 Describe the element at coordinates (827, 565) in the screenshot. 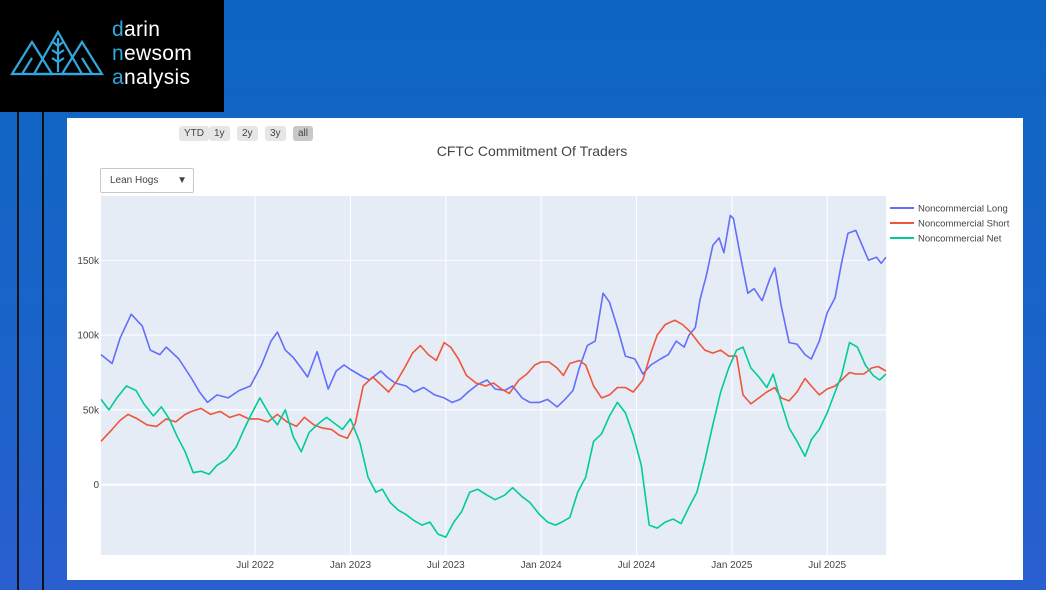

I see `x-tick-label: Jul 2025` at that location.